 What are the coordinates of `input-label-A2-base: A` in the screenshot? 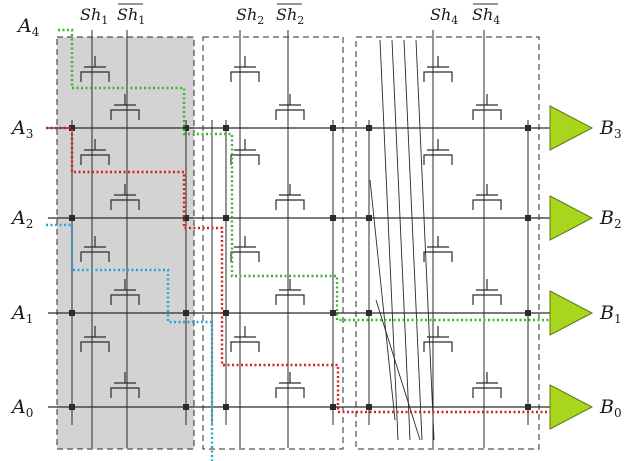 It's located at (18, 218).